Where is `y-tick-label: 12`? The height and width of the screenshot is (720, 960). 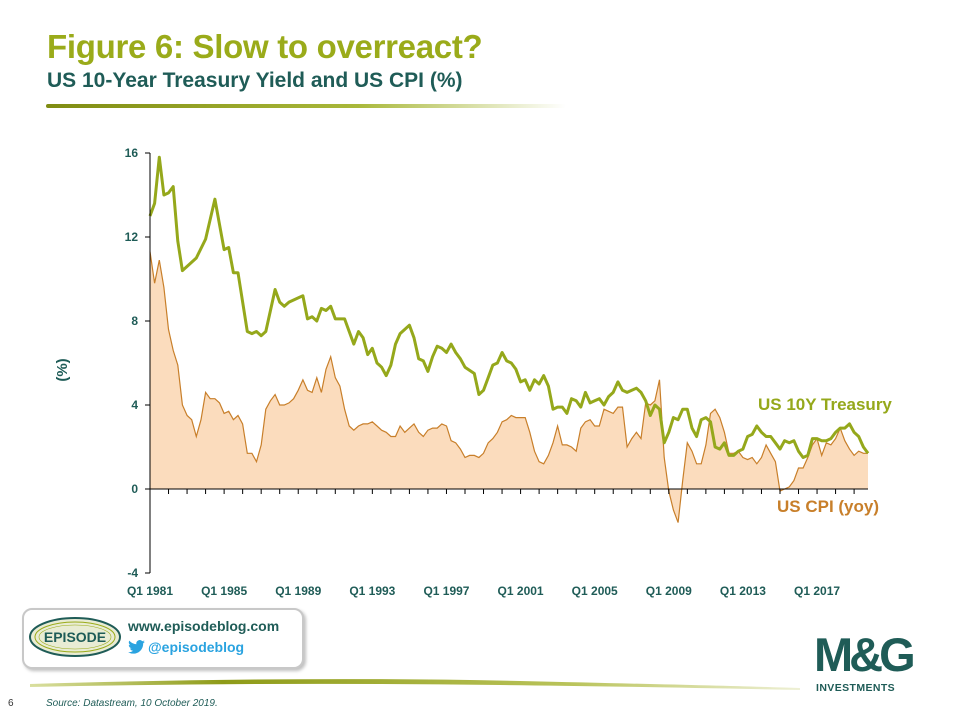 y-tick-label: 12 is located at coordinates (132, 237).